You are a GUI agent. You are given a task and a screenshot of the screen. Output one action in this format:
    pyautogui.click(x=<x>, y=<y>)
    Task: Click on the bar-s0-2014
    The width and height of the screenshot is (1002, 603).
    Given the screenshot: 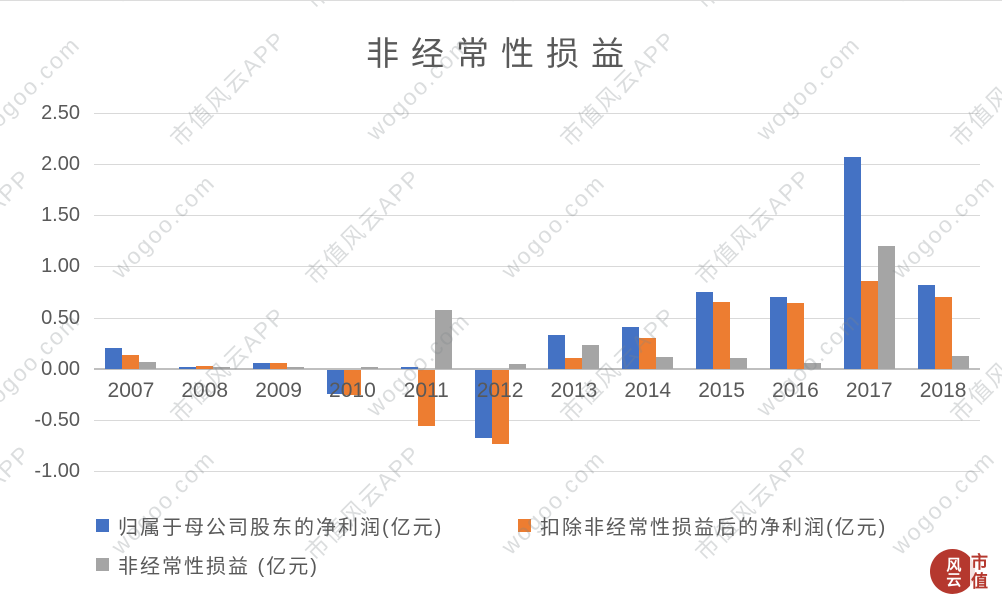 What is the action you would take?
    pyautogui.click(x=631, y=347)
    